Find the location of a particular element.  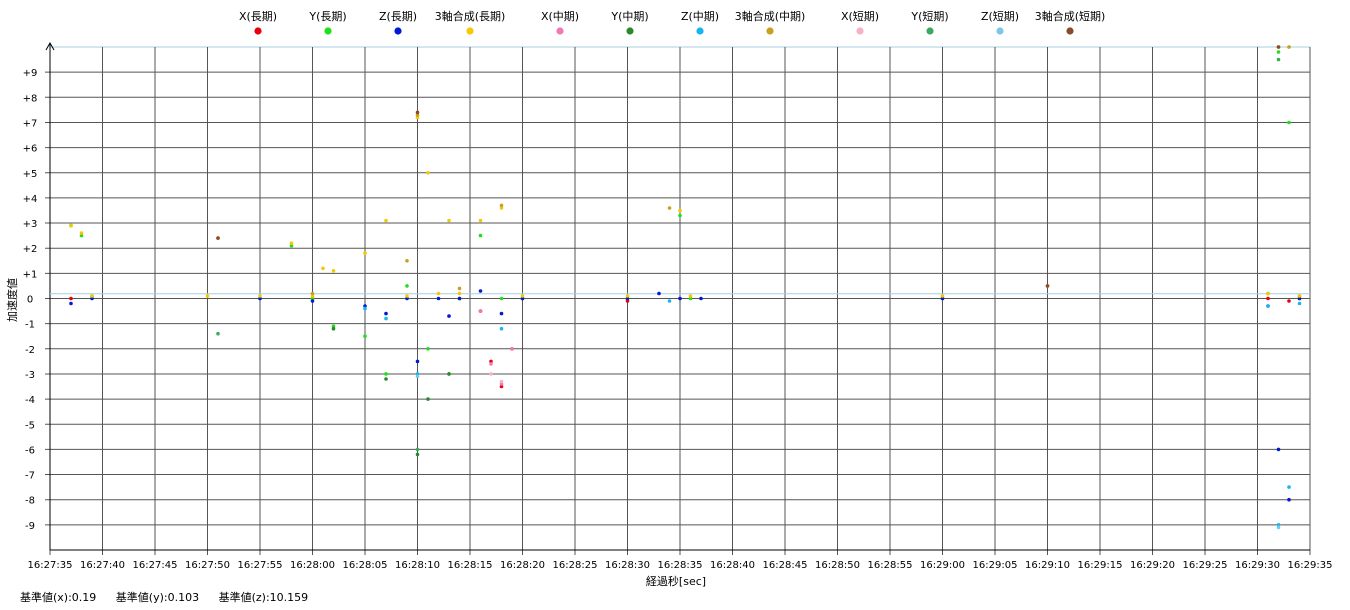

legend-label: Z(中期) is located at coordinates (700, 16).